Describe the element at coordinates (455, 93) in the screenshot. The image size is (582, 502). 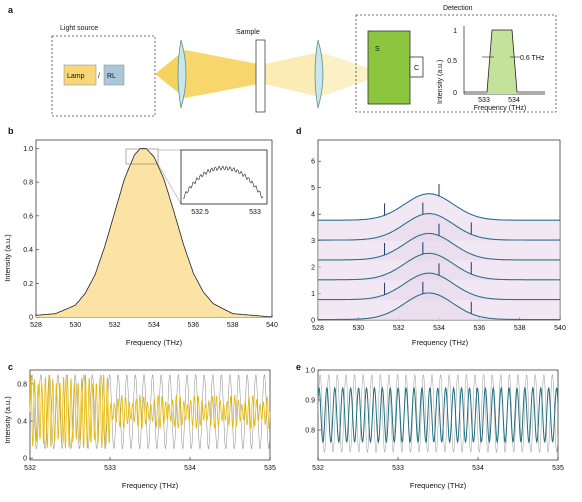
I see `filter-inset-ytick-0: 0` at that location.